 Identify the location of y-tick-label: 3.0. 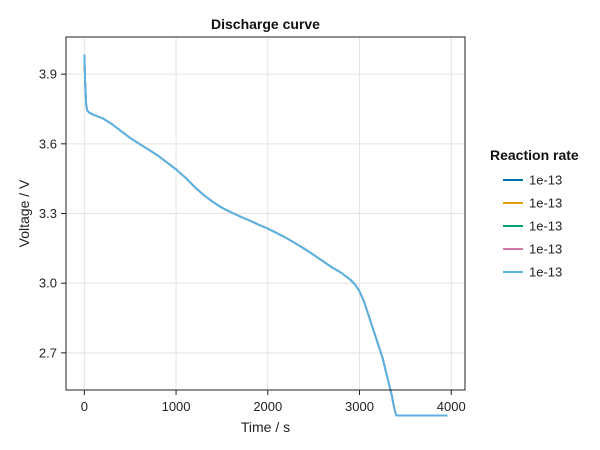
(48, 283).